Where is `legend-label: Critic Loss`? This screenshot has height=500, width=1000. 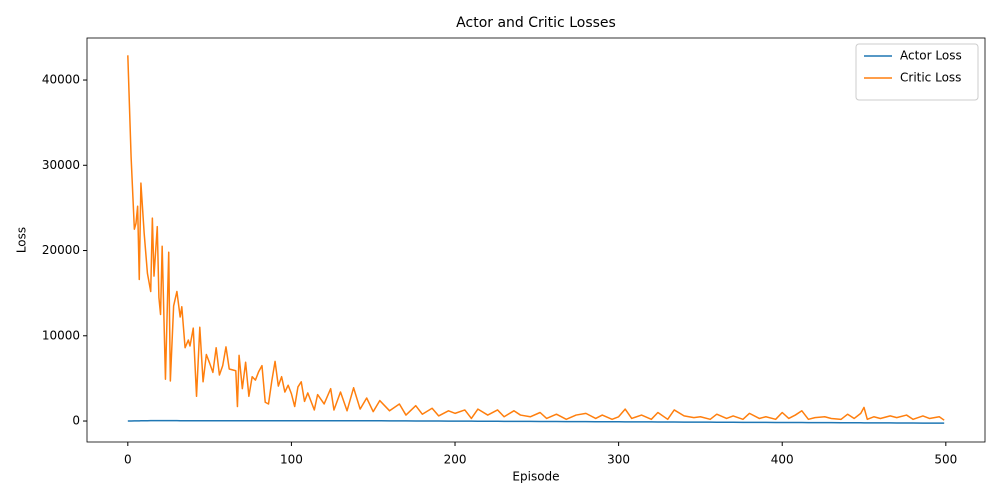 legend-label: Critic Loss is located at coordinates (930, 78).